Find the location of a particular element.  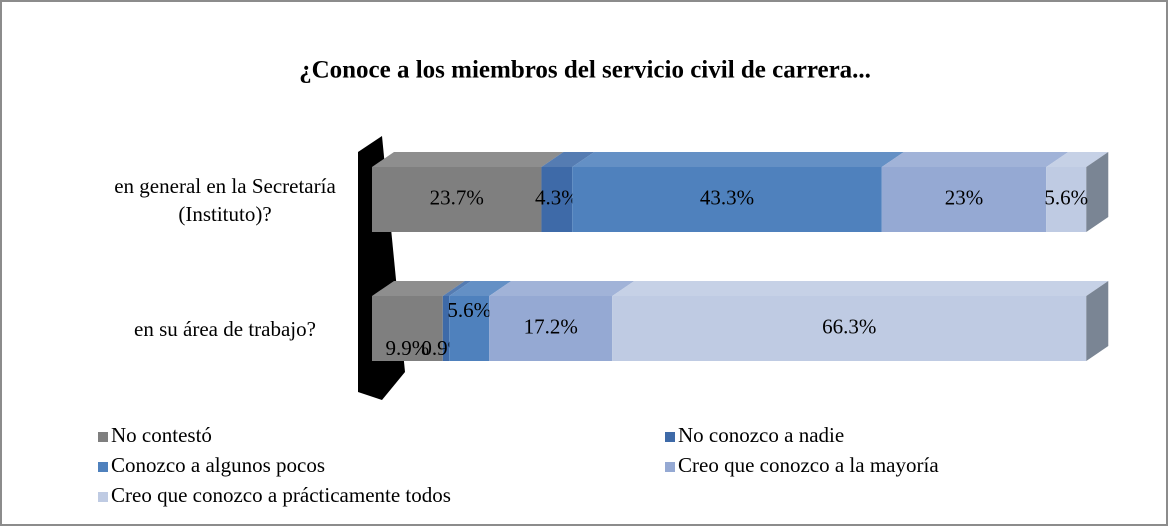

category-label: en su área de trabajo? is located at coordinates (225, 328).